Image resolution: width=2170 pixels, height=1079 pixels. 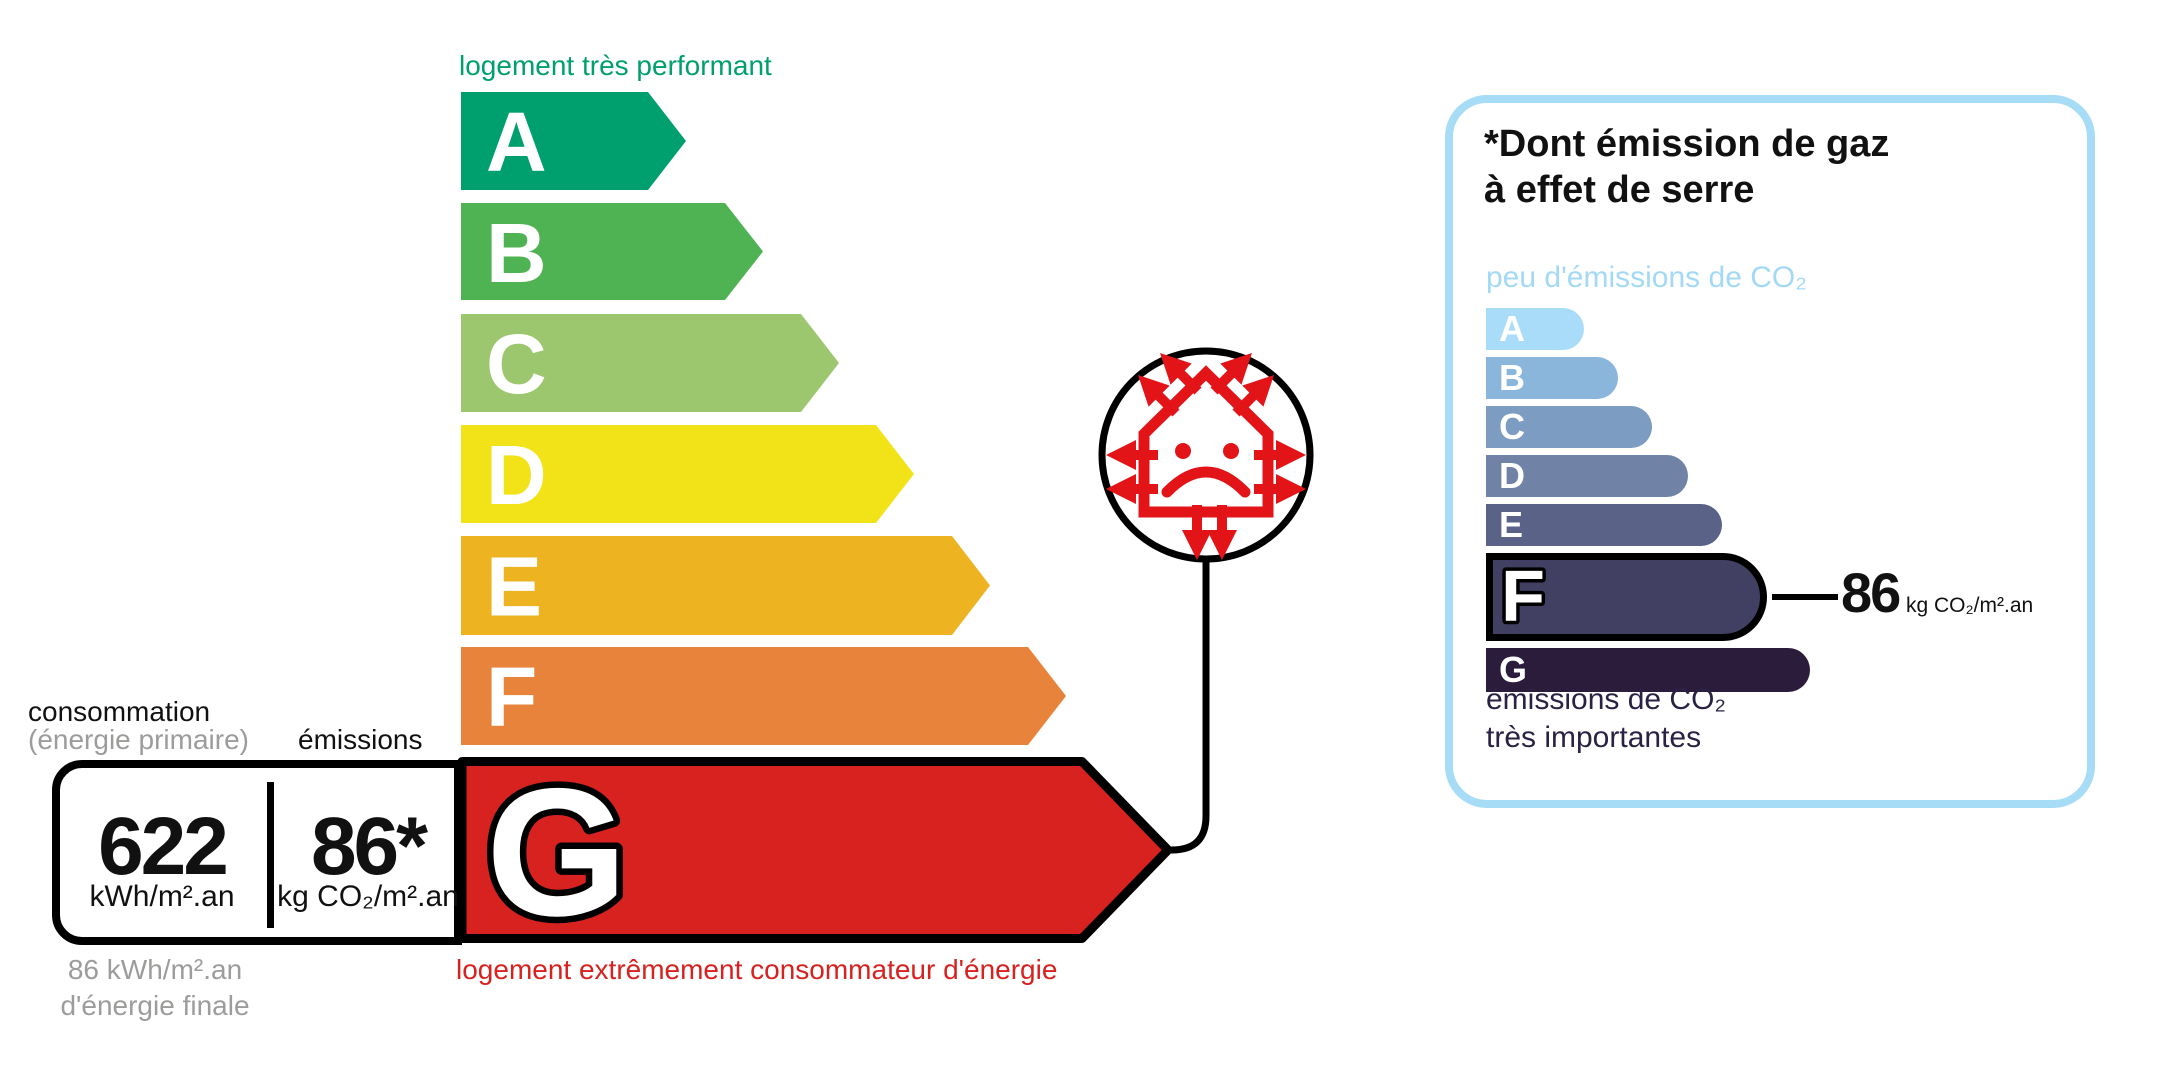 I want to click on ges-bar-f-letter-svg: F, so click(x=1523, y=597).